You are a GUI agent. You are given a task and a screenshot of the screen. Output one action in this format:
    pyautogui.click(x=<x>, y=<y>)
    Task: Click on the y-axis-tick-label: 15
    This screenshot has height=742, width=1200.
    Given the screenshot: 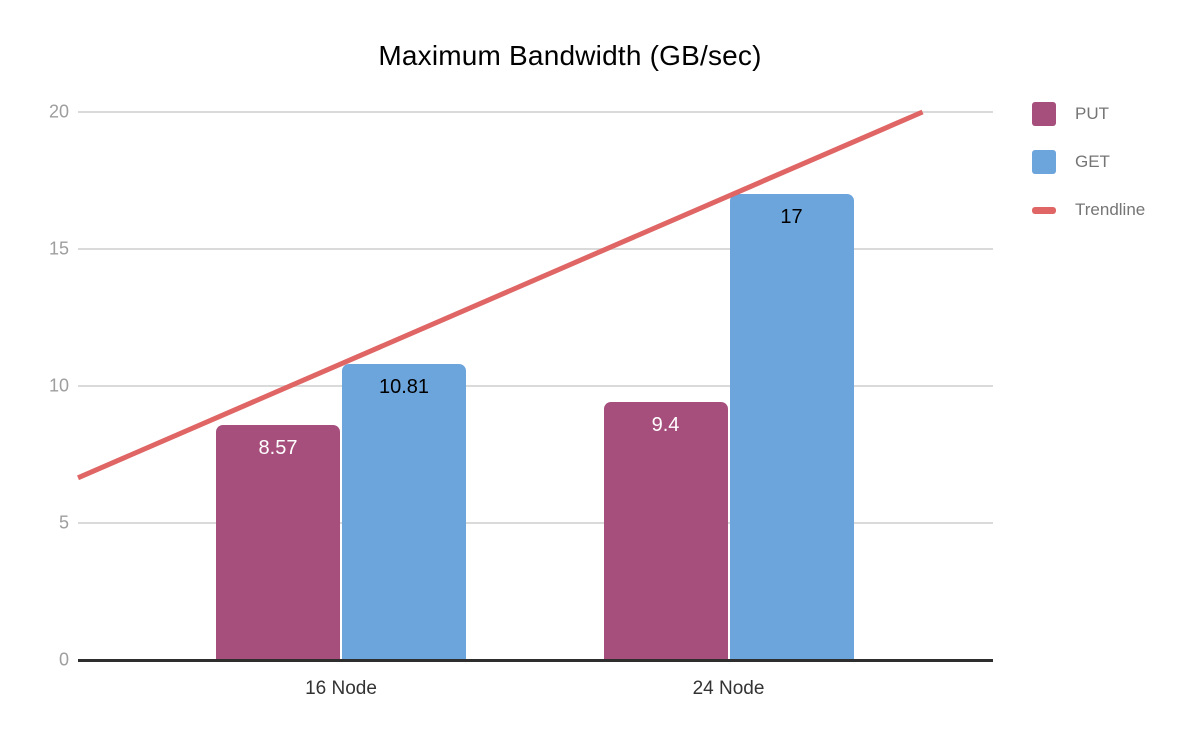 What is the action you would take?
    pyautogui.click(x=58, y=248)
    